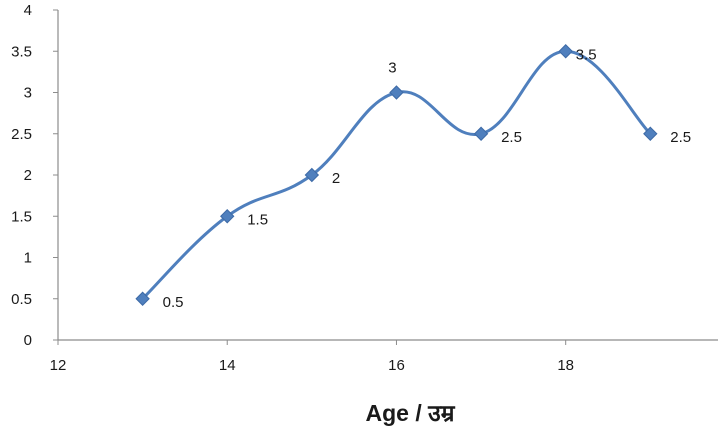  I want to click on x-tick-label: 14, so click(227, 365).